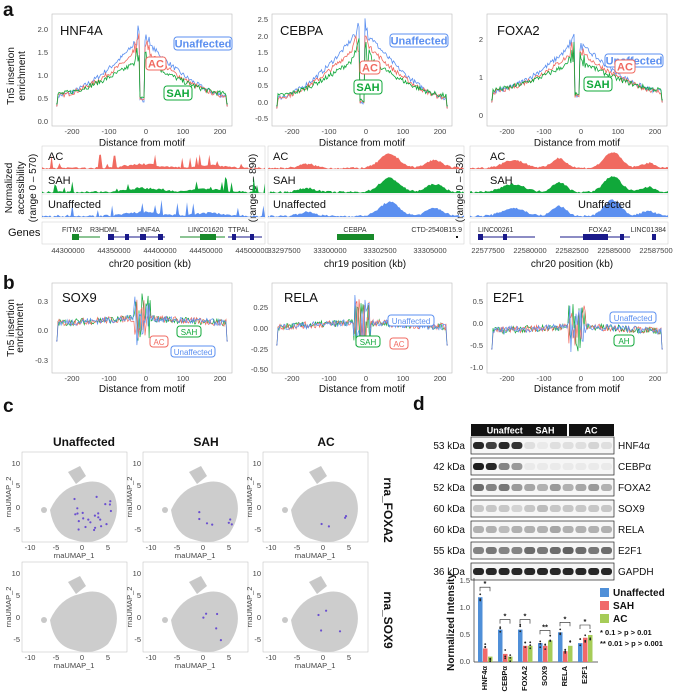  I want to click on panel-b-ylabel-1: Tn5 insertion, so click(11, 328).